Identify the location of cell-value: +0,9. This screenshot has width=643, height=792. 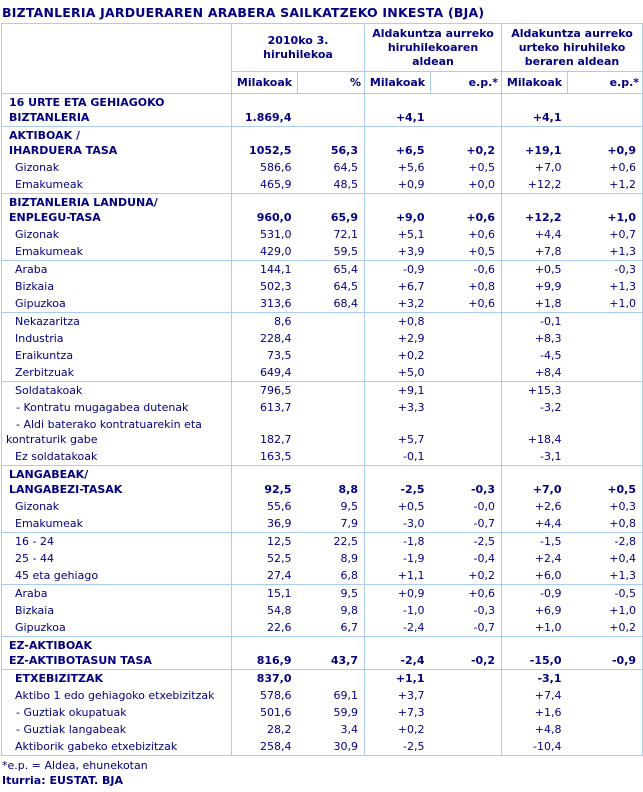
(411, 593).